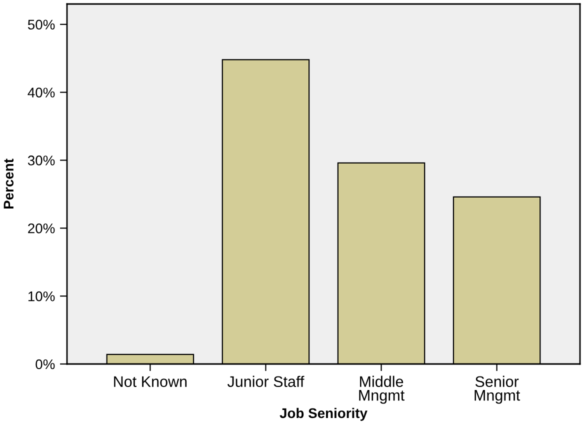 Image resolution: width=582 pixels, height=438 pixels. Describe the element at coordinates (150, 382) in the screenshot. I see `x-tick-label: Not Known` at that location.